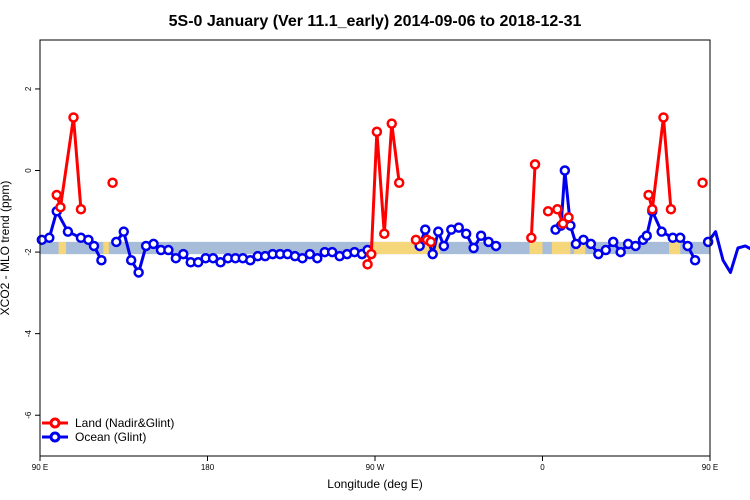  I want to click on y-axis: -6 -4 -2 0 2, so click(32, 252).